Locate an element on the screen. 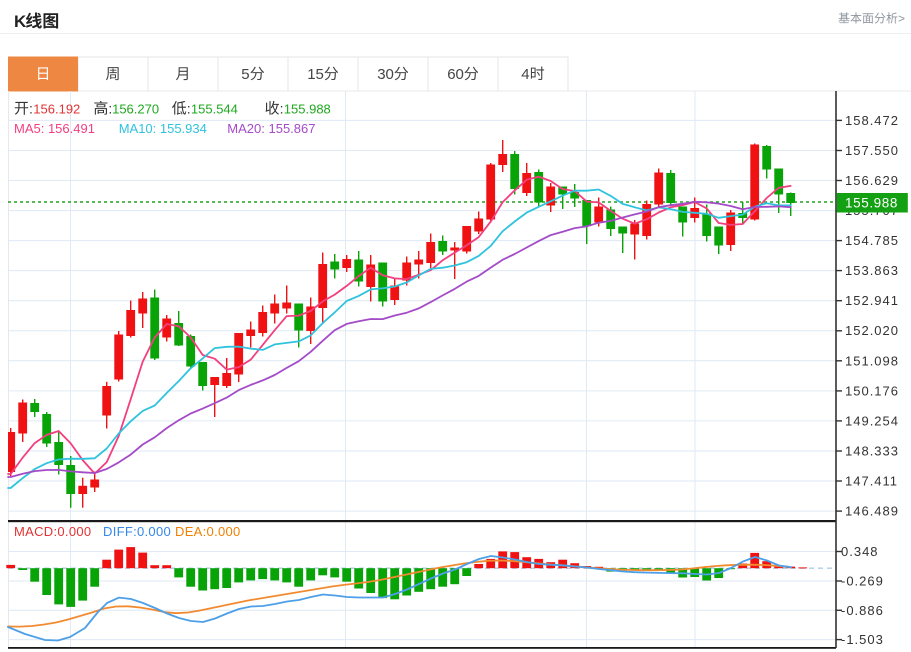 This screenshot has width=911, height=652. svg-text: DIFF:0.000 is located at coordinates (137, 531).